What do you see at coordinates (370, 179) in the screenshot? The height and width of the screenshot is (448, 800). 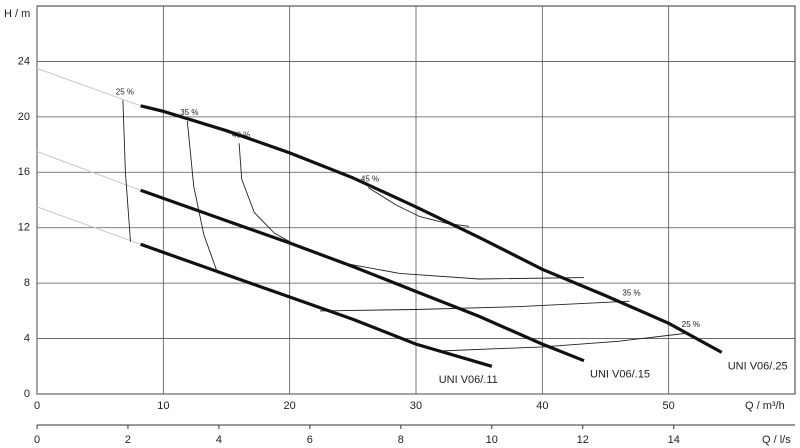 I see `efficiency-label: 45 %` at bounding box center [370, 179].